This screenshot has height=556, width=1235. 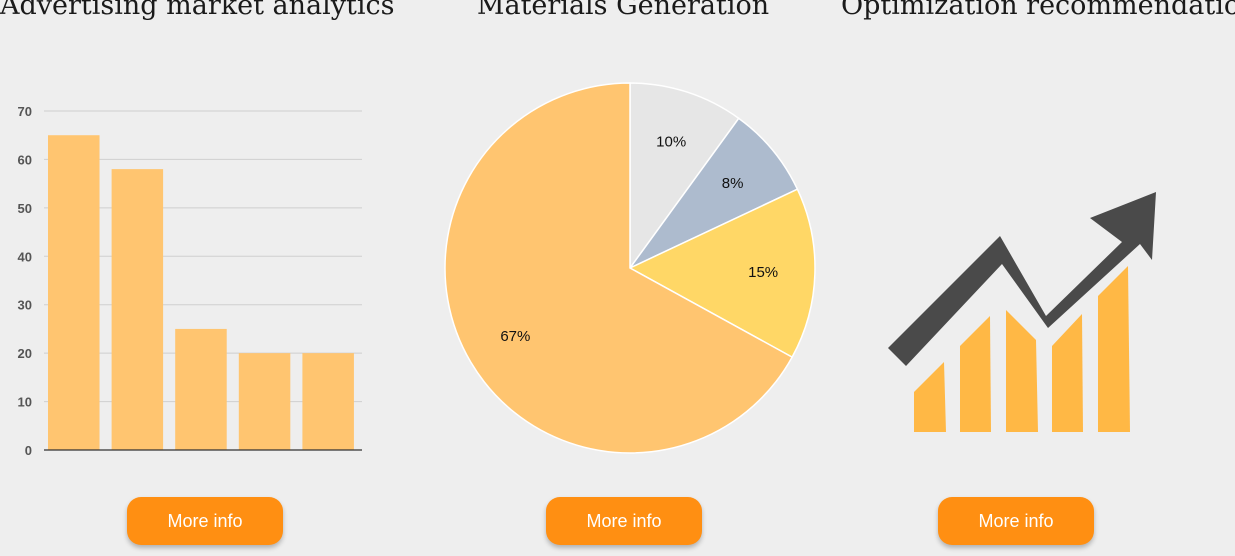 What do you see at coordinates (25, 353) in the screenshot?
I see `y-tick-label: 20` at bounding box center [25, 353].